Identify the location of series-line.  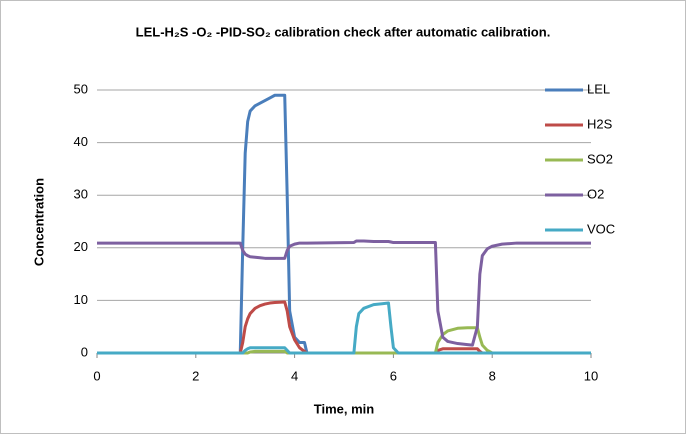
(344, 328).